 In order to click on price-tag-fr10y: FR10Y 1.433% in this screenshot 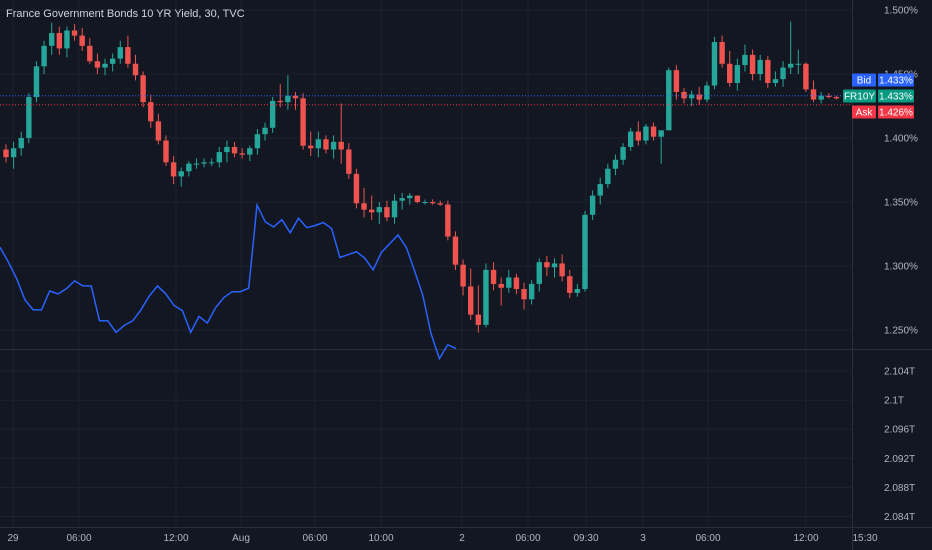, I will do `click(878, 96)`.